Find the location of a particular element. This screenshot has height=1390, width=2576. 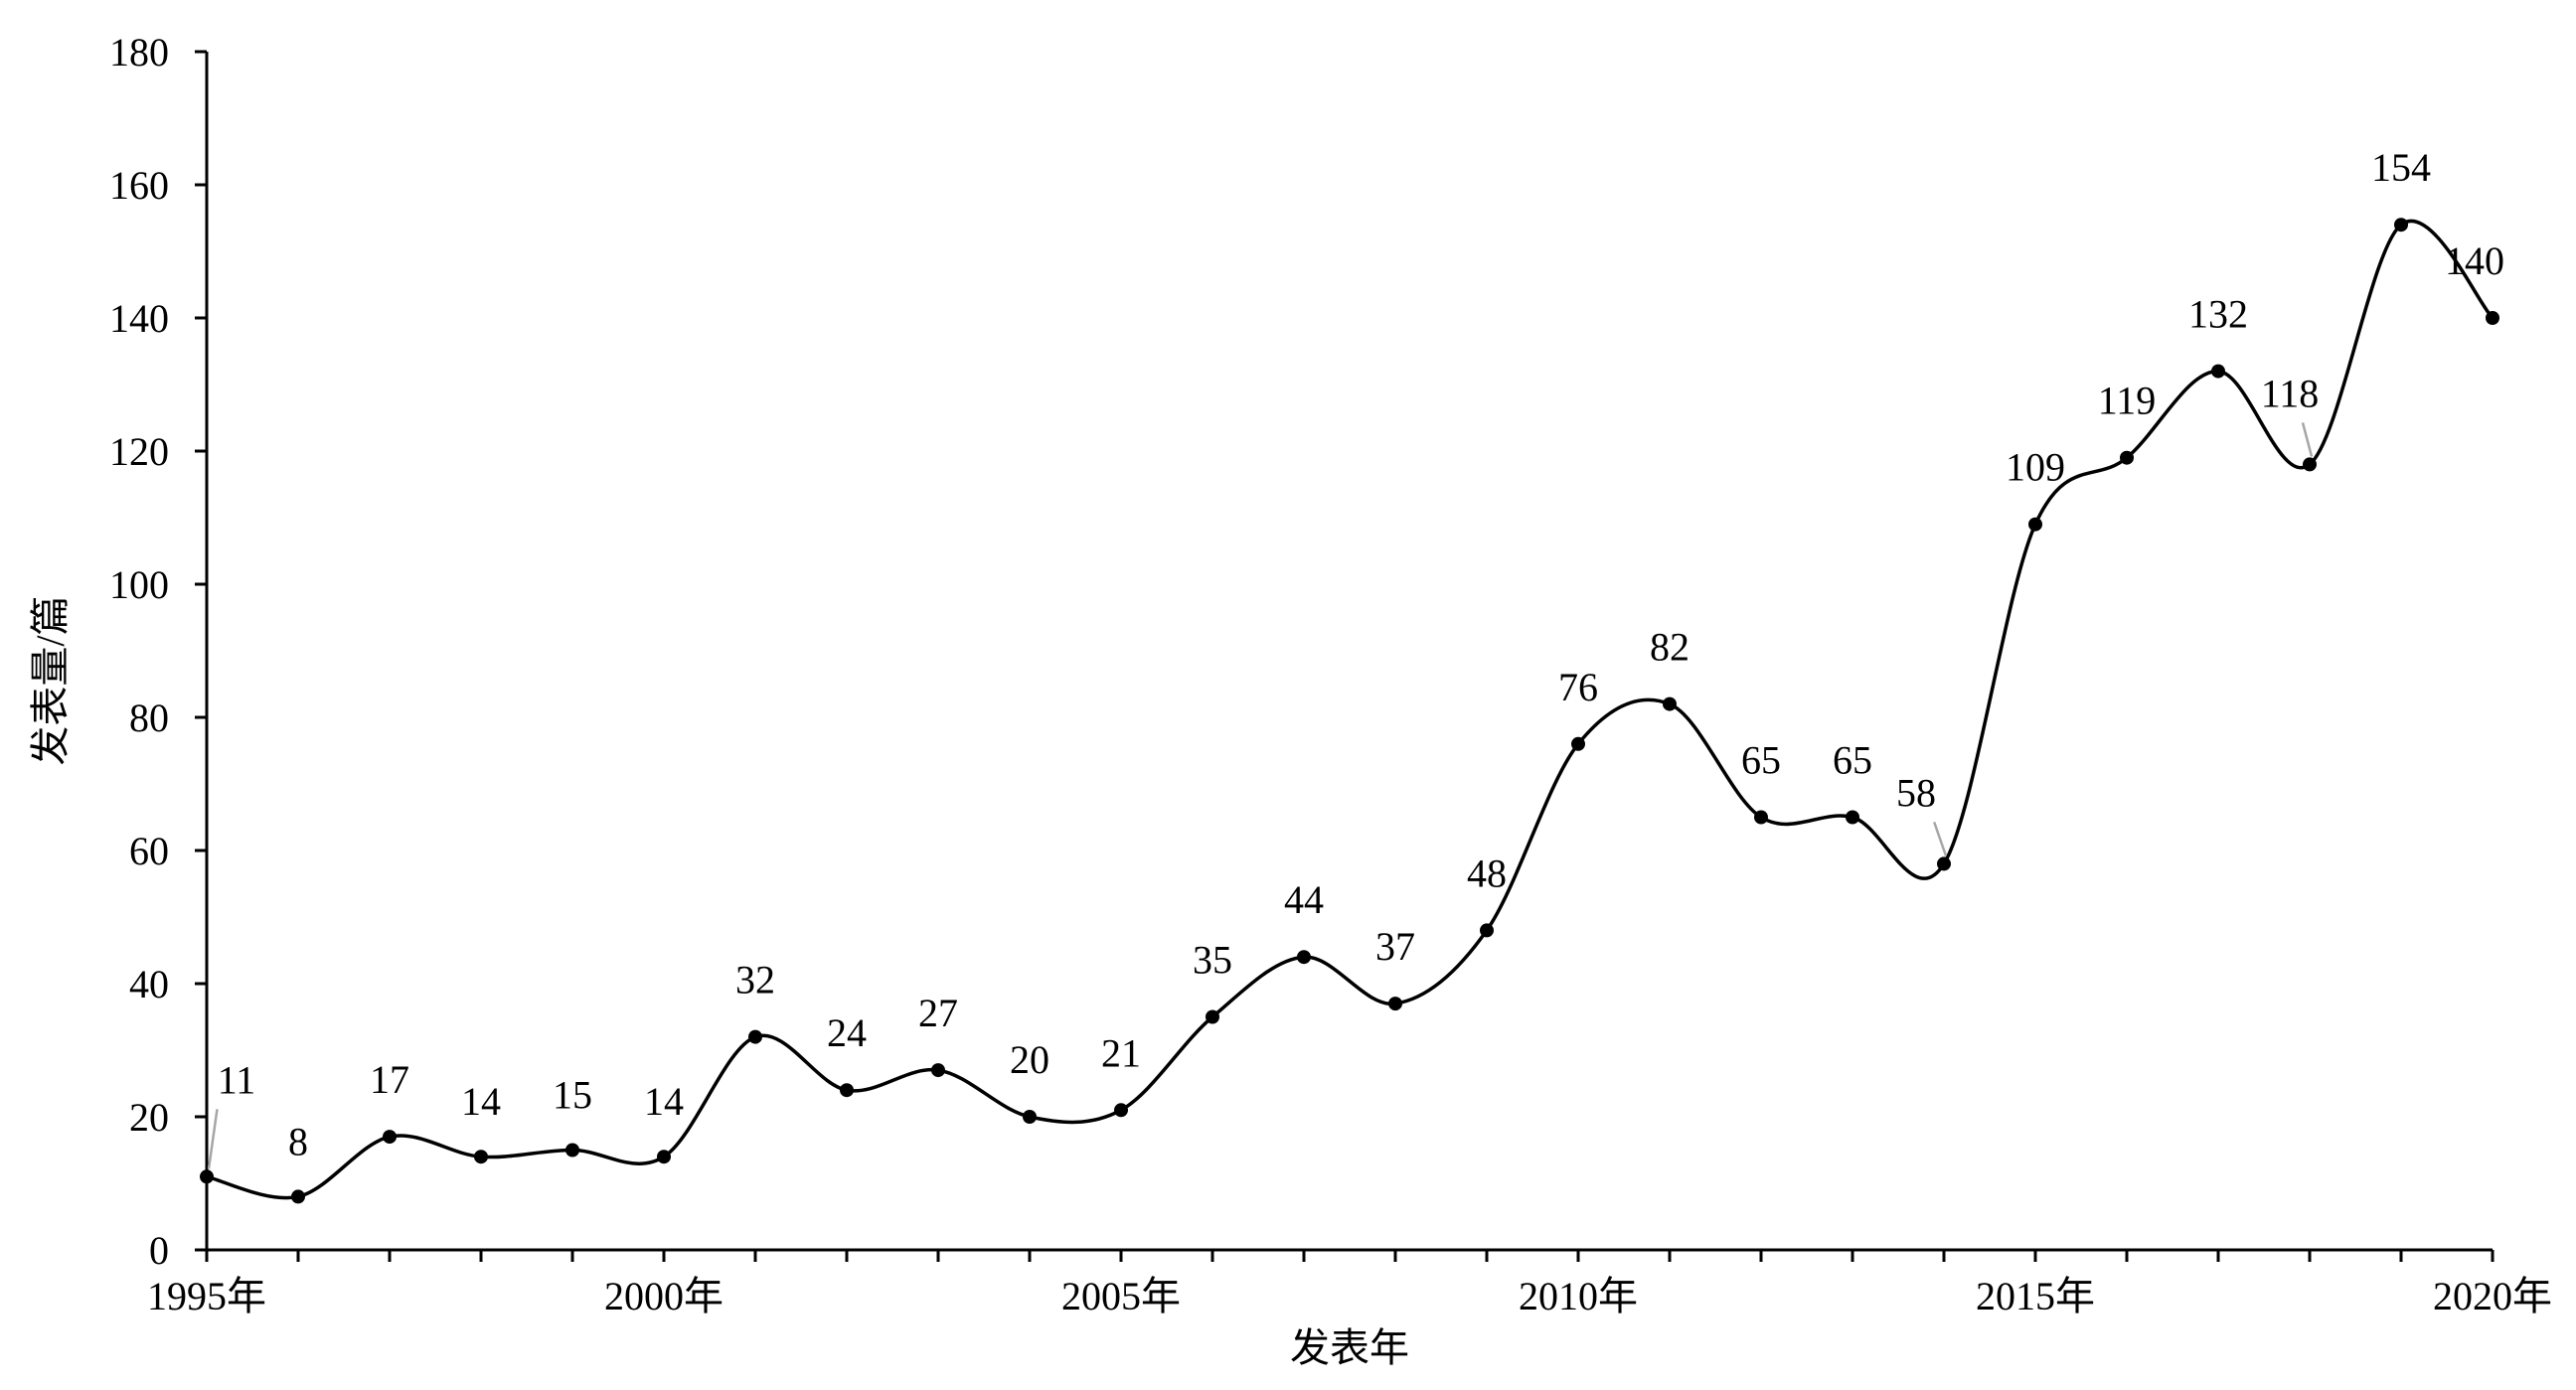

data-label: 132 is located at coordinates (2218, 314).